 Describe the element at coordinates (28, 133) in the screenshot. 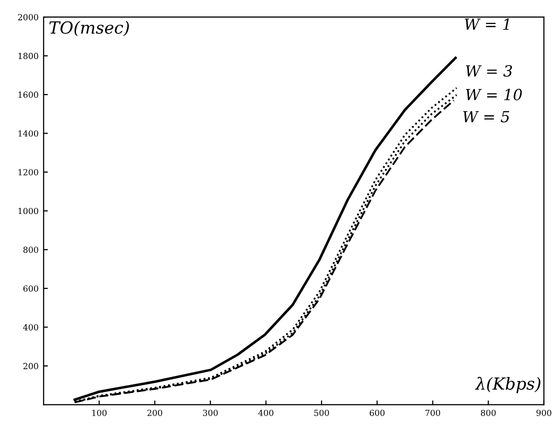

I see `y-tick-label: 1400` at that location.